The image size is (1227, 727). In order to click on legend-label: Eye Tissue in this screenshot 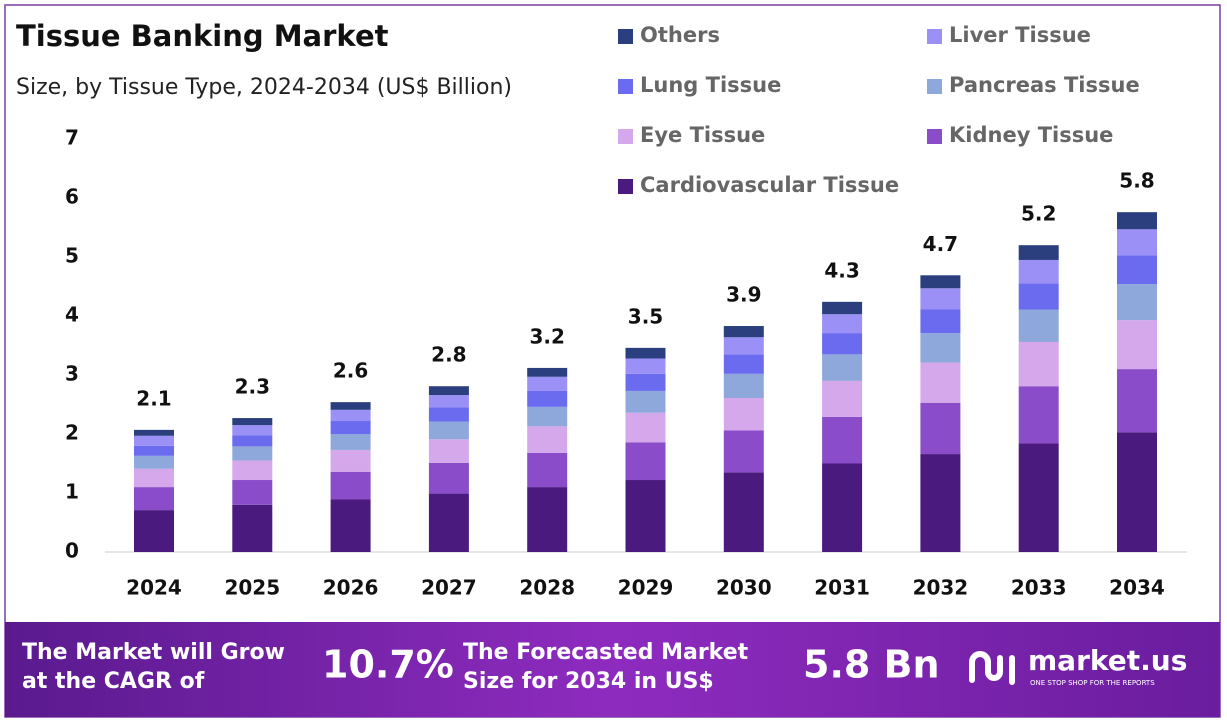, I will do `click(702, 135)`.